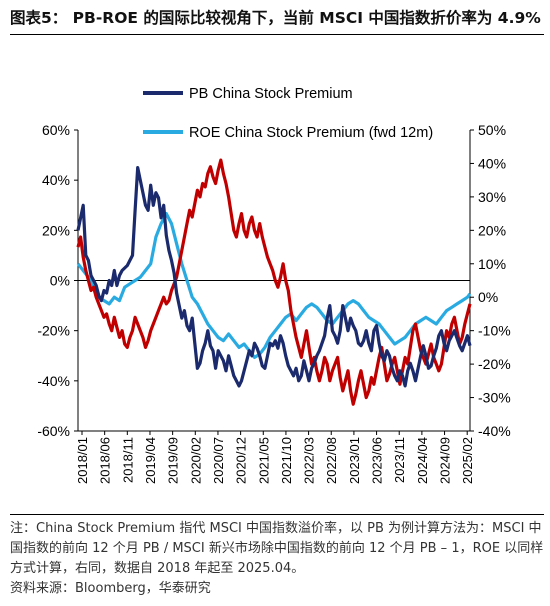 The width and height of the screenshot is (550, 606). What do you see at coordinates (492, 264) in the screenshot?
I see `right-tick-label: 10%` at bounding box center [492, 264].